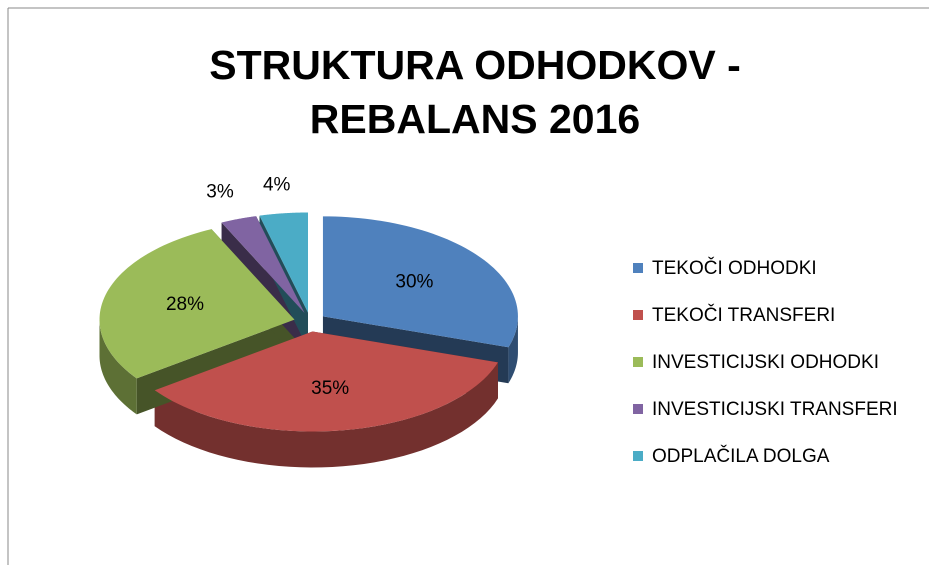  What do you see at coordinates (414, 281) in the screenshot?
I see `data-label: 30%` at bounding box center [414, 281].